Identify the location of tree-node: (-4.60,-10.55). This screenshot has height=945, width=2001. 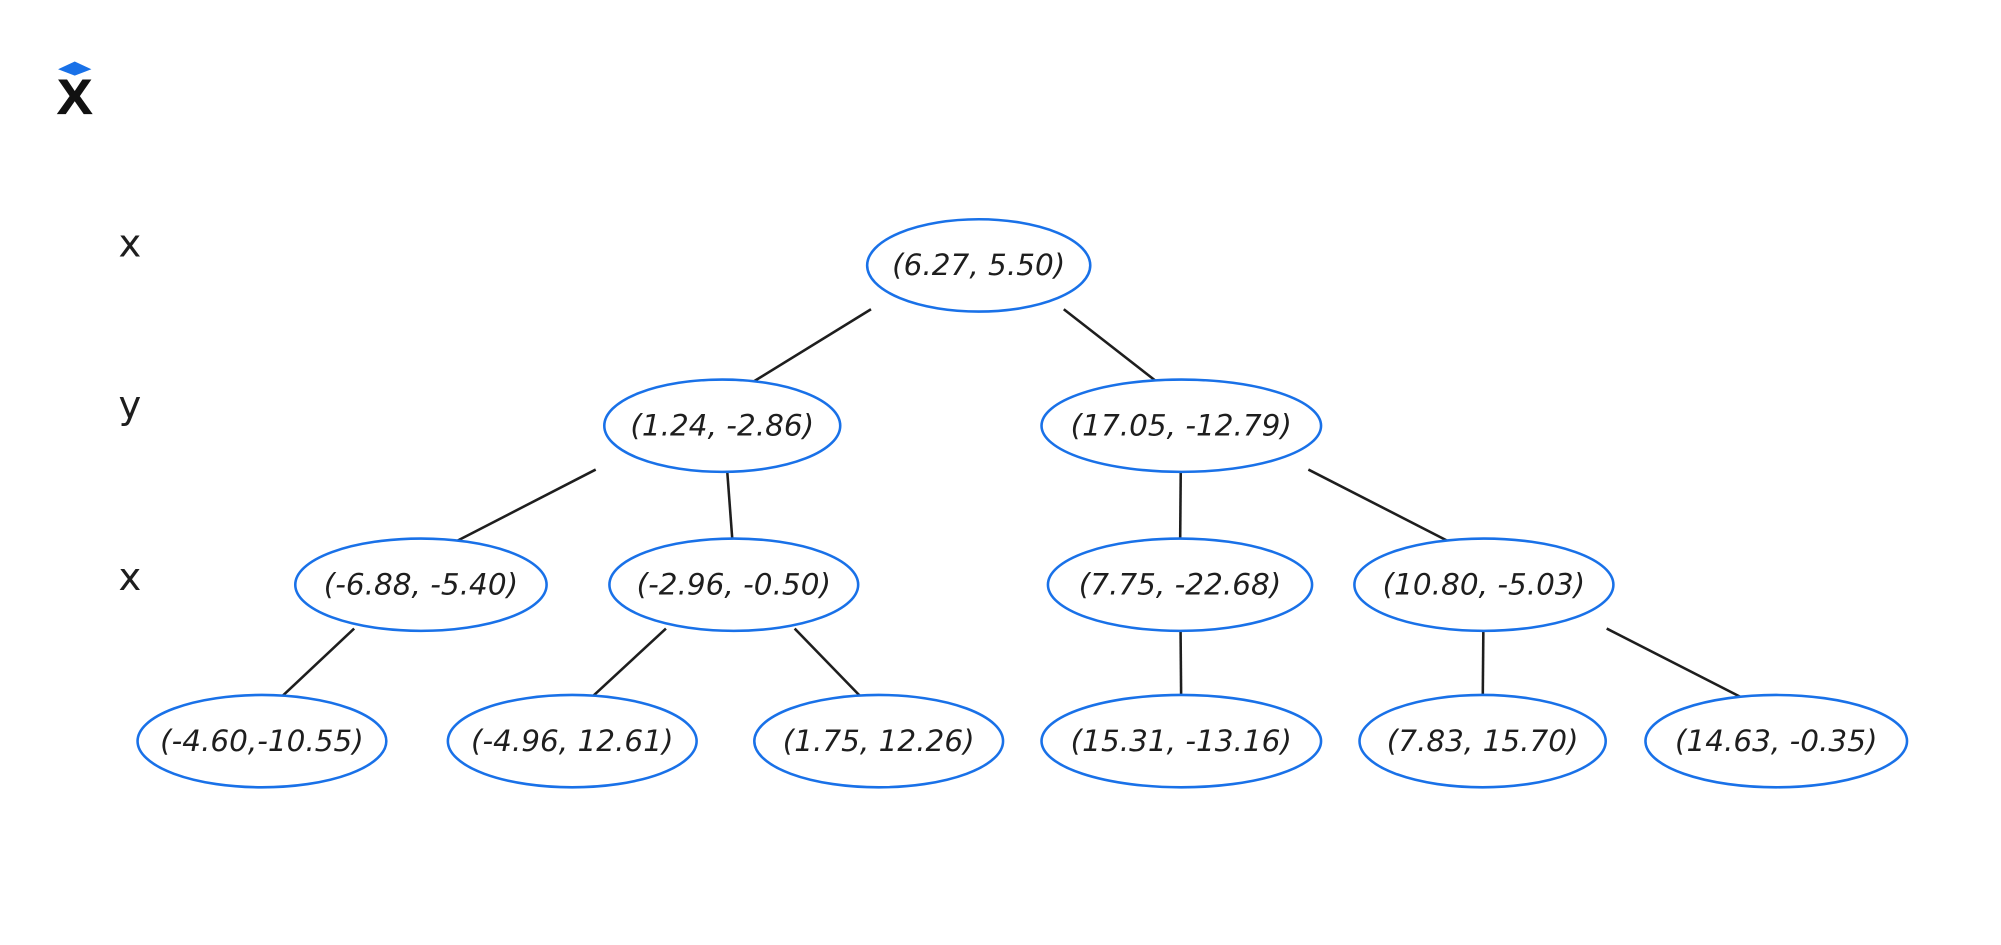
(262, 741).